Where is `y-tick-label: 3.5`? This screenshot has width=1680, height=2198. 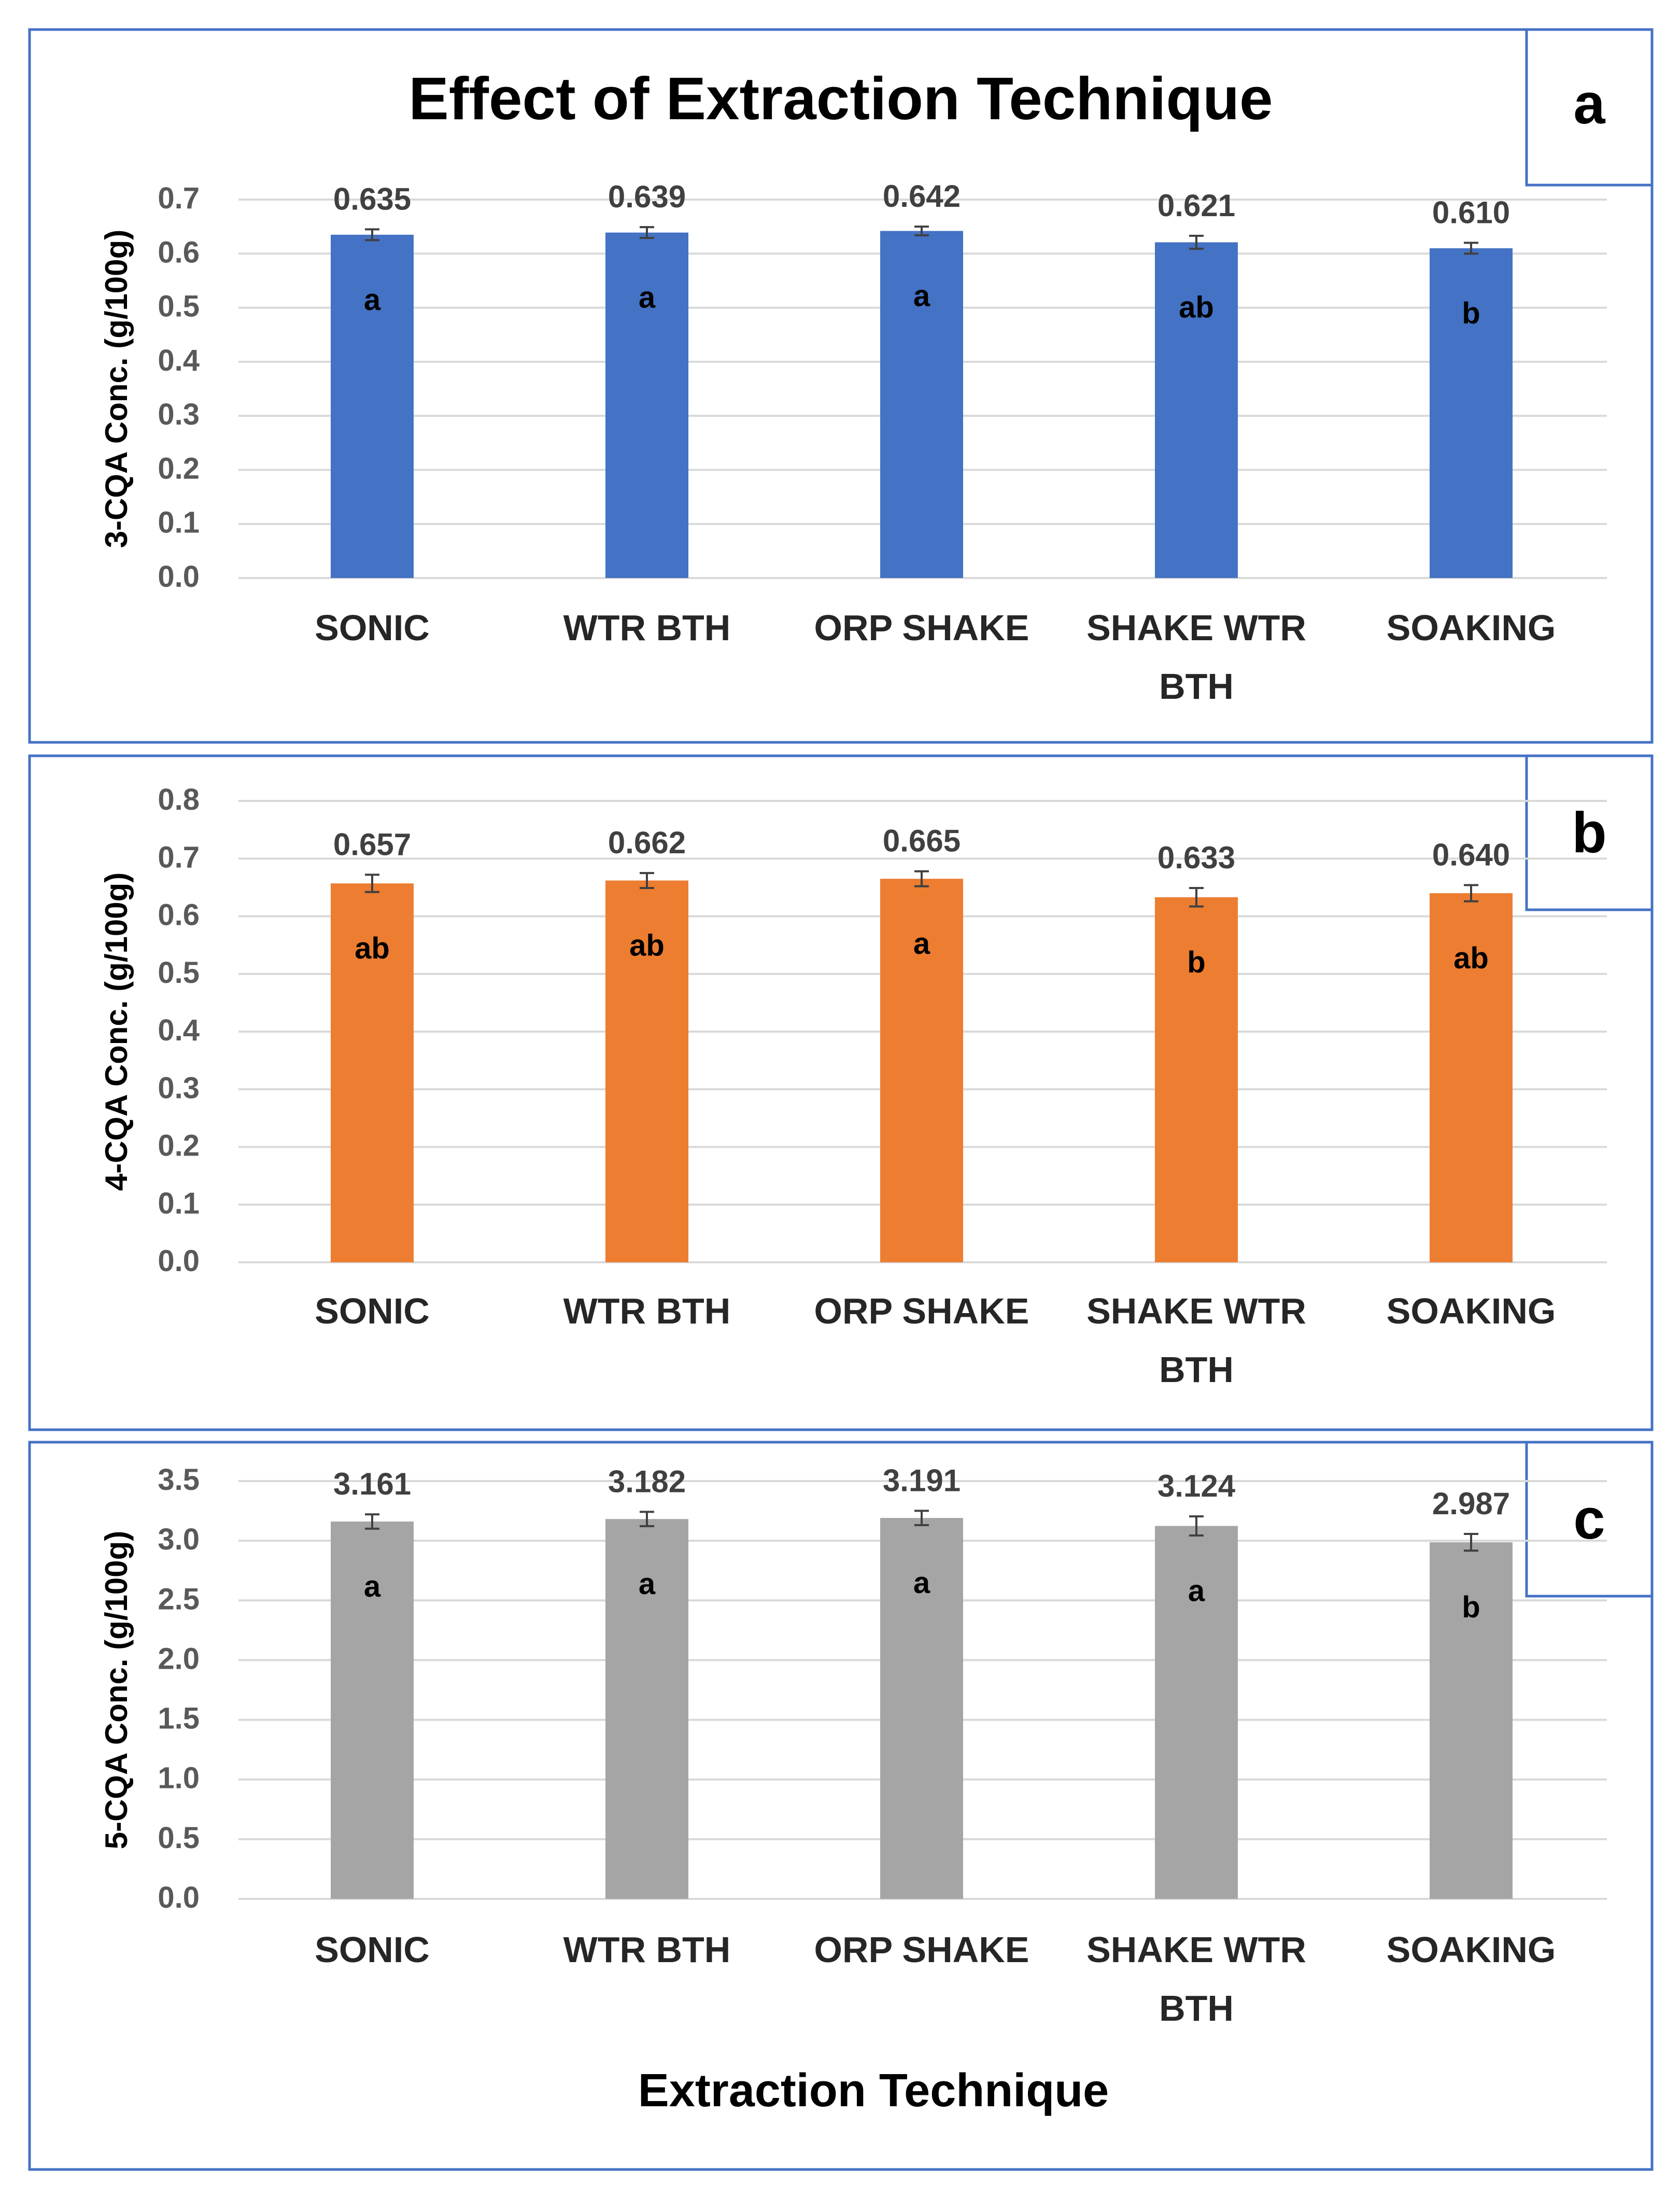
y-tick-label: 3.5 is located at coordinates (179, 1480).